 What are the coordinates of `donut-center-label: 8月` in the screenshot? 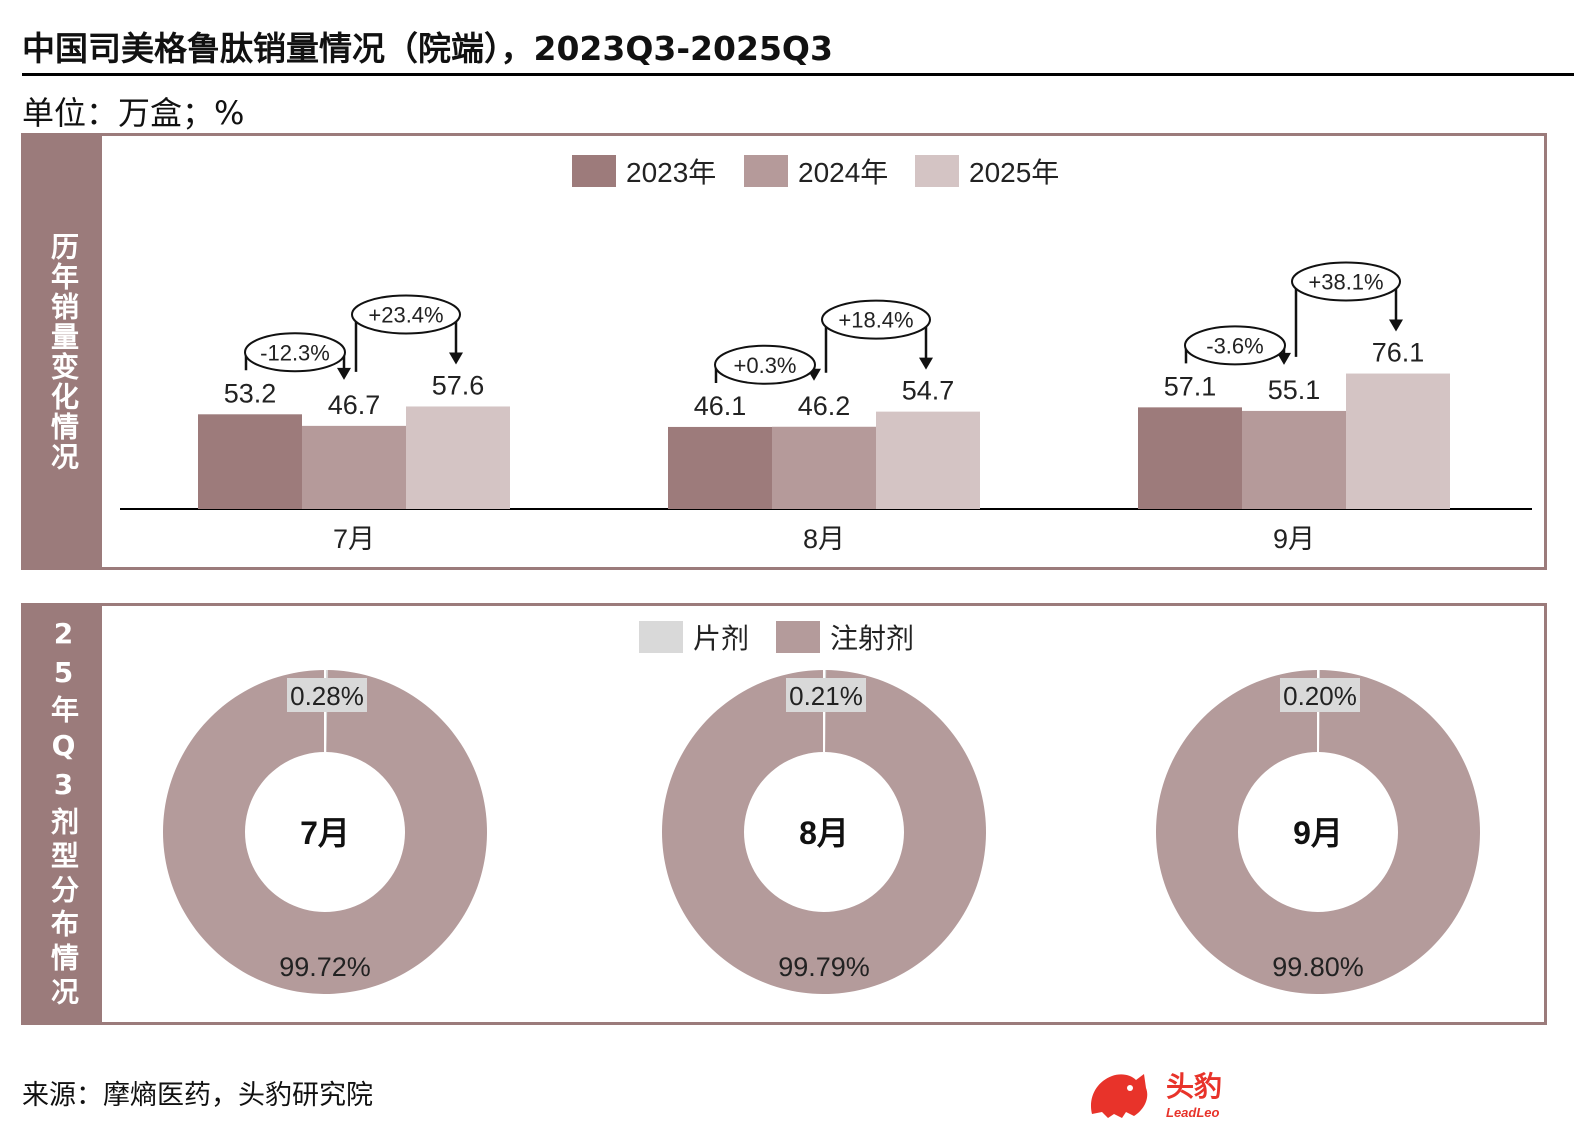 It's located at (824, 833).